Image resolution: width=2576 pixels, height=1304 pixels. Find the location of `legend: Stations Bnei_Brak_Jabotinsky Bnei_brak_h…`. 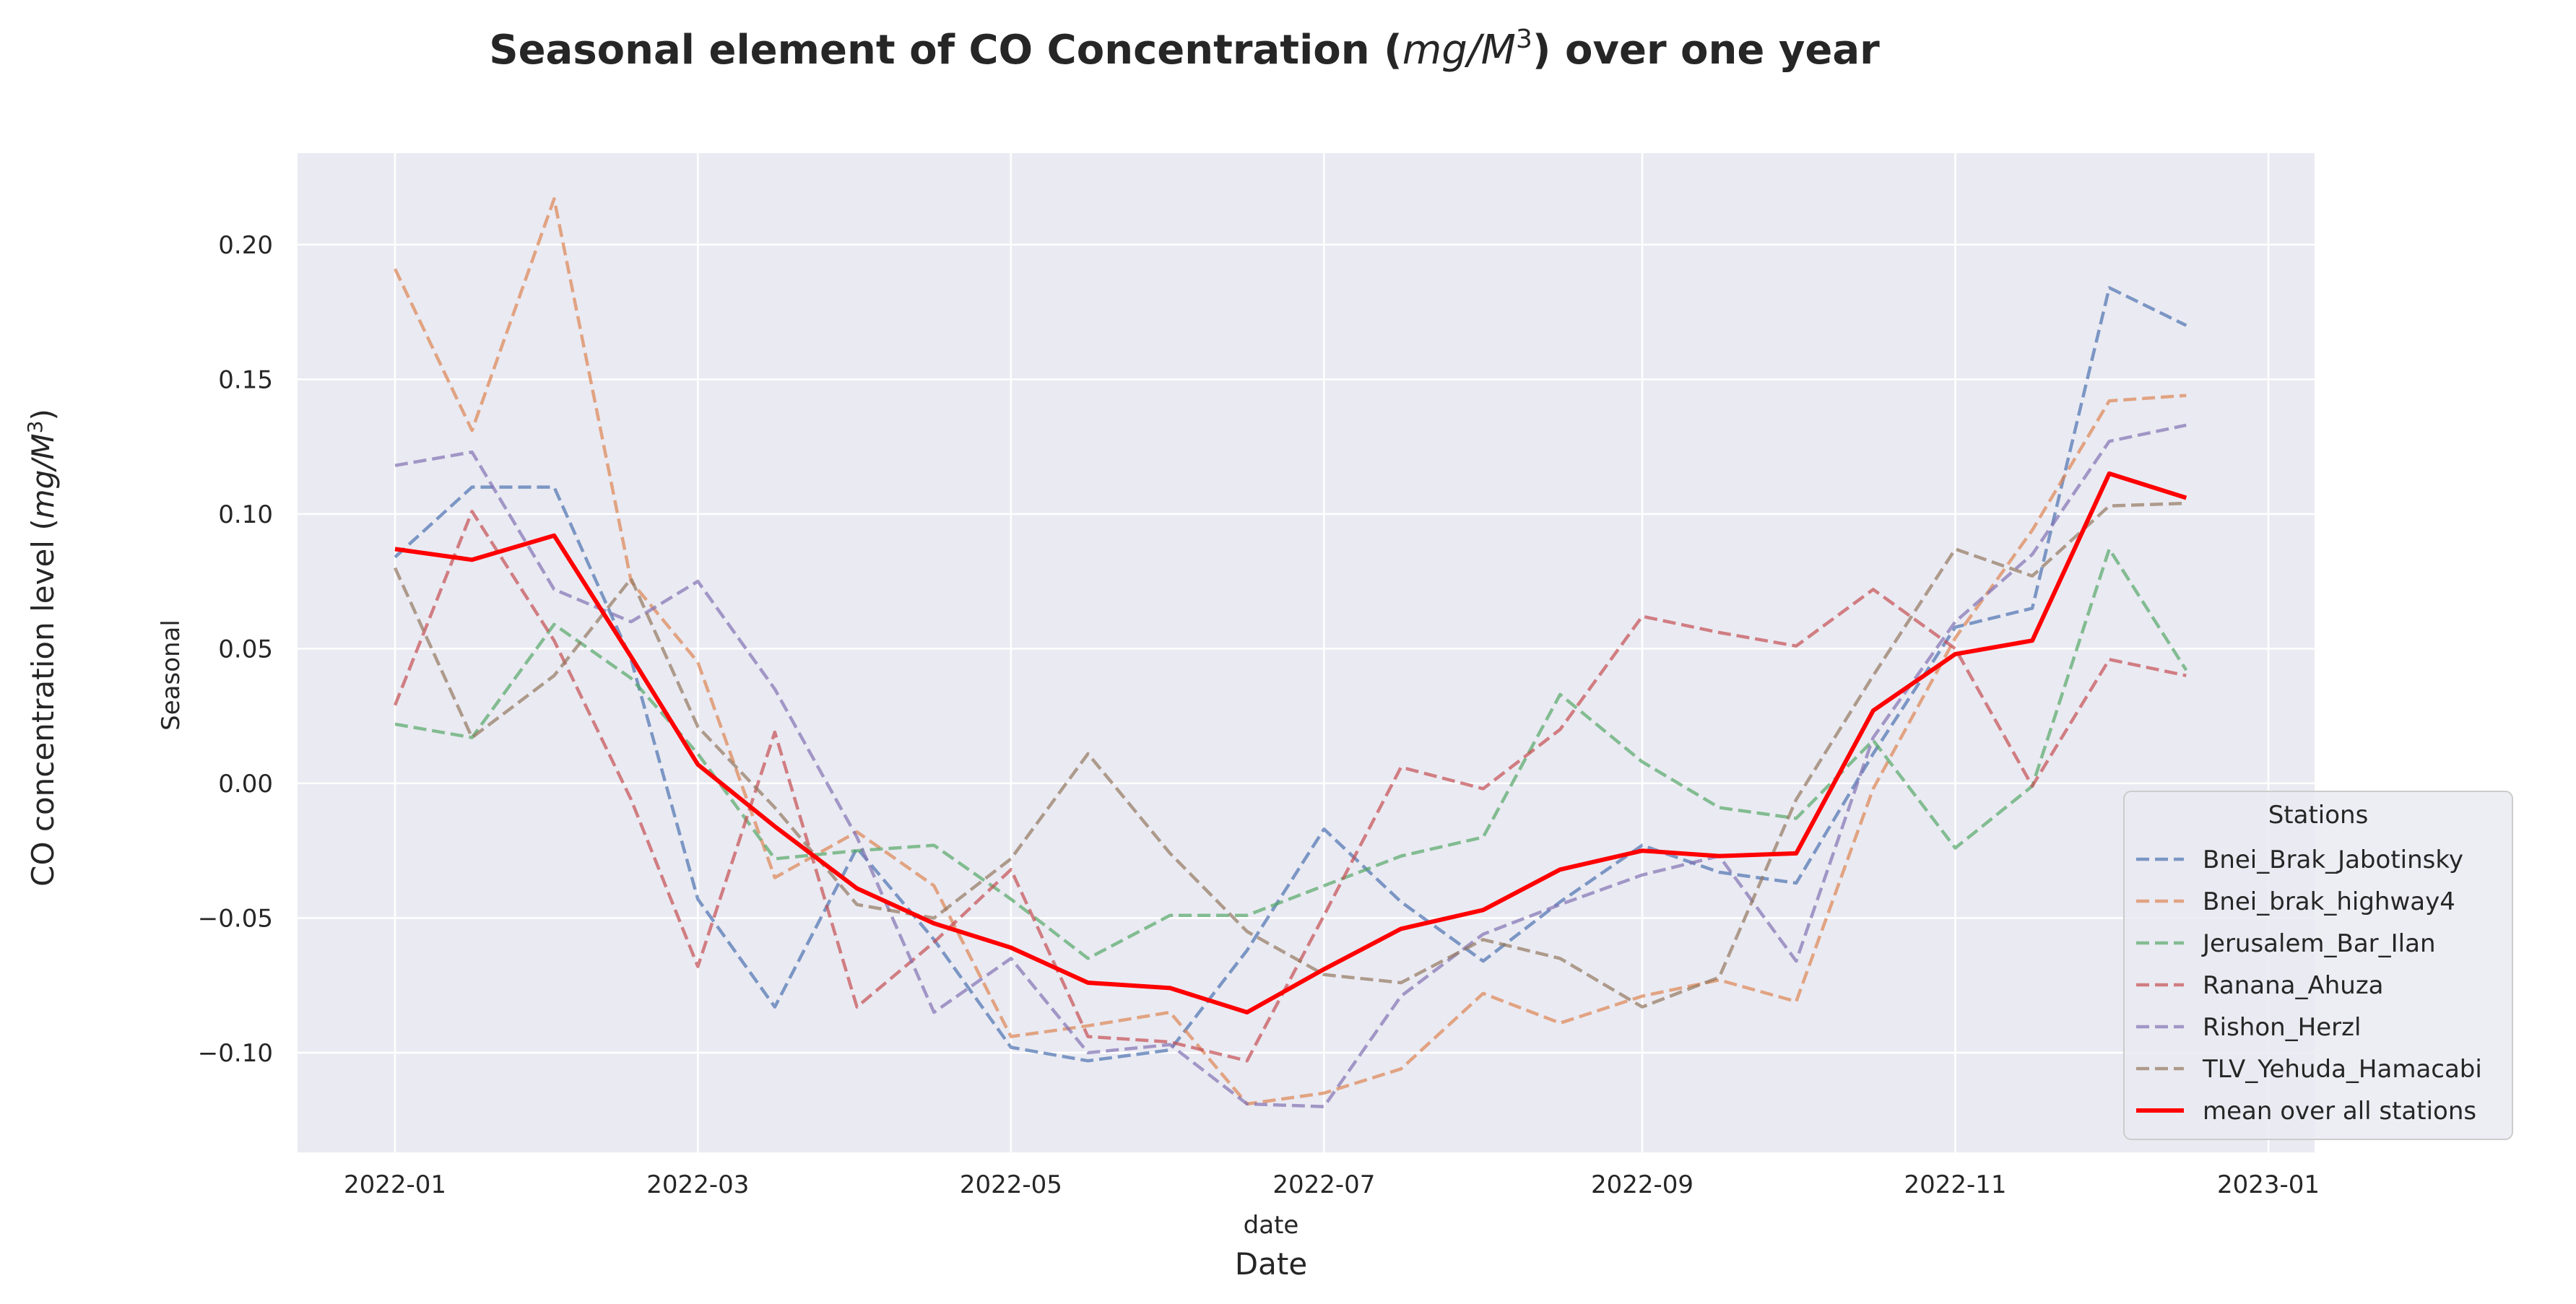

legend: Stations Bnei_Brak_Jabotinsky Bnei_brak_h… is located at coordinates (2318, 966).